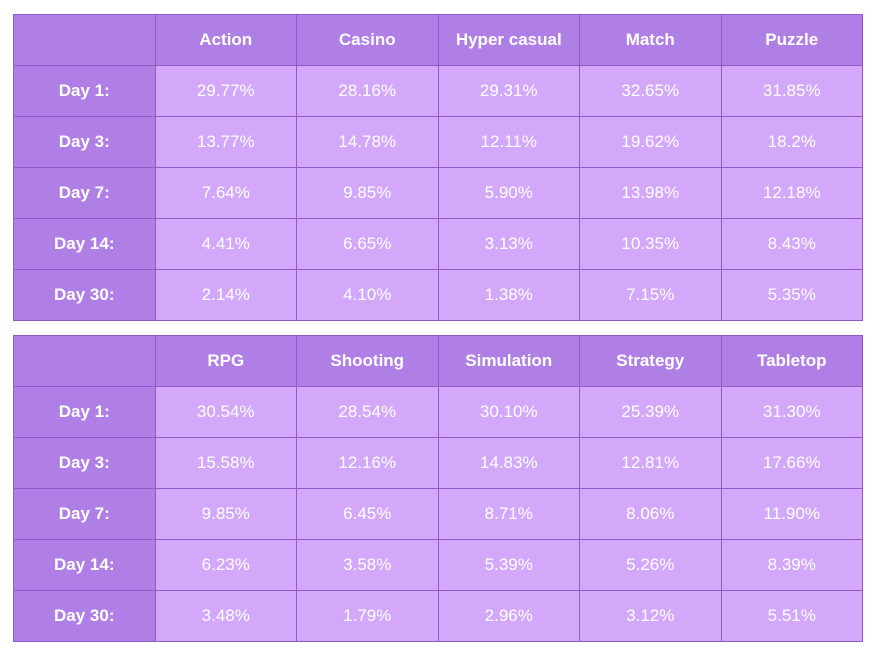 The height and width of the screenshot is (658, 880). I want to click on table-row: Day 3: 13.77% 14.78% 12.11% 19.62% 18.2%, so click(438, 142).